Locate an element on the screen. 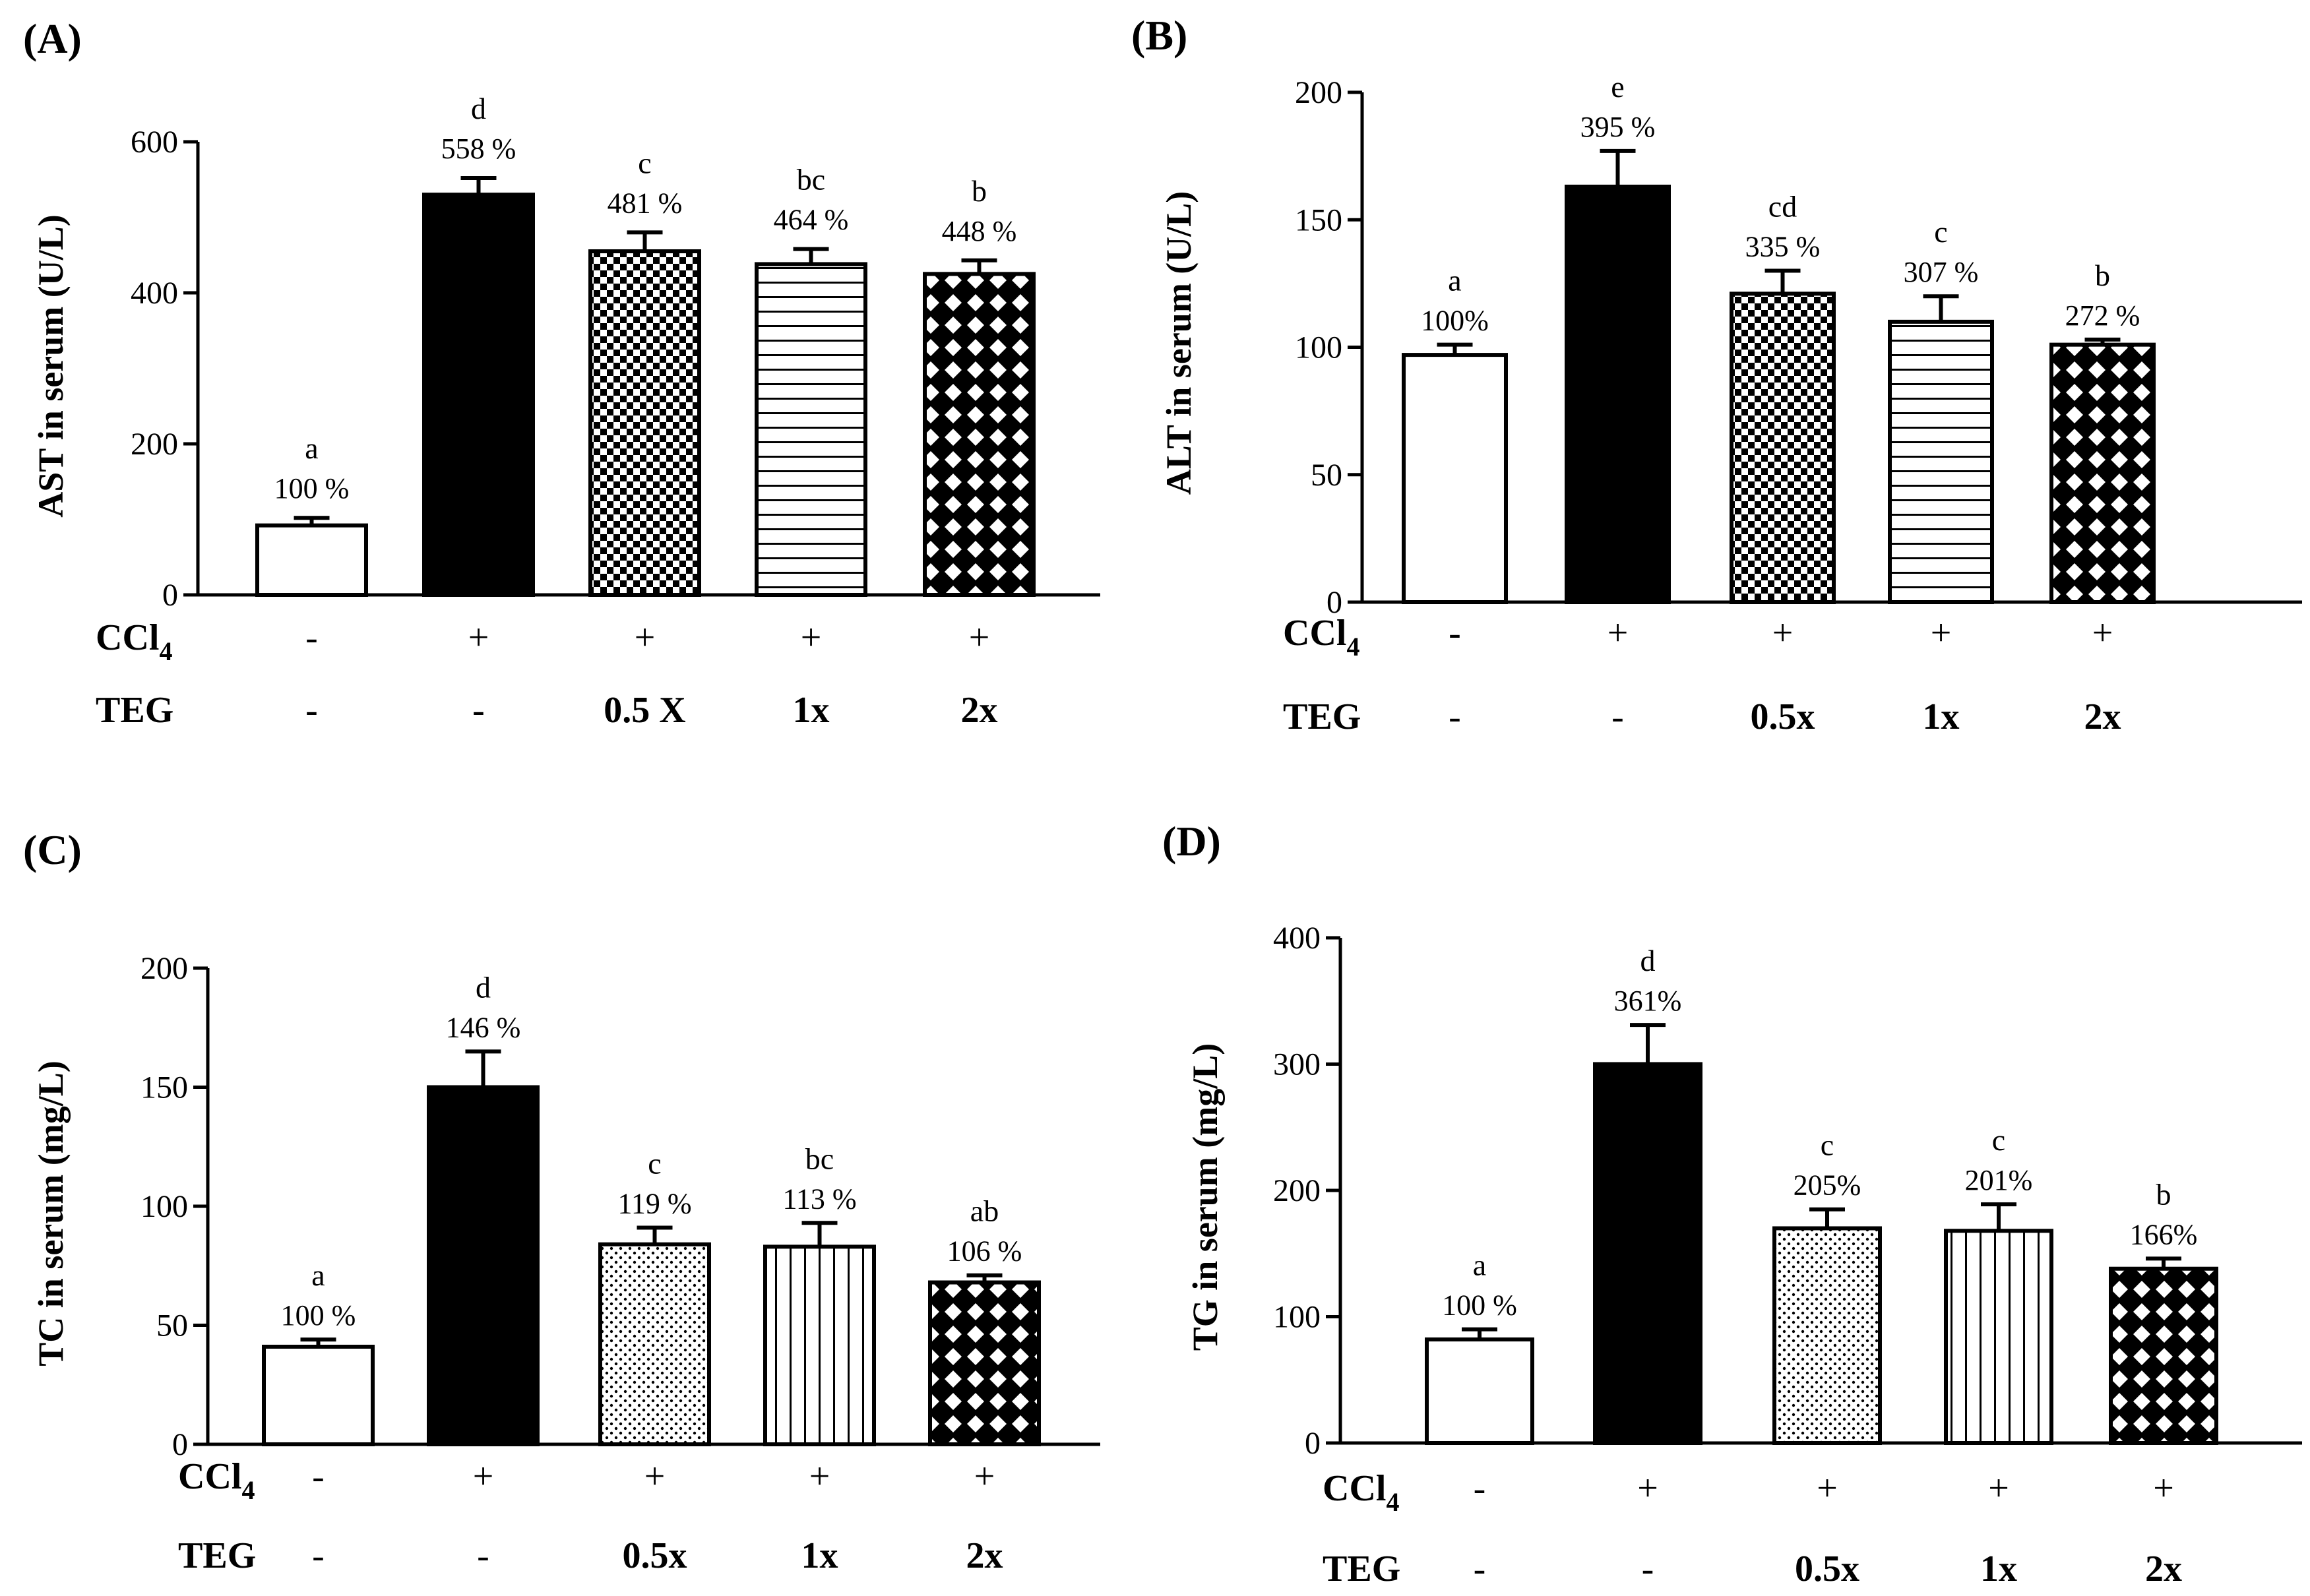 The image size is (2310, 1596). percent-label: 558 % is located at coordinates (478, 149).